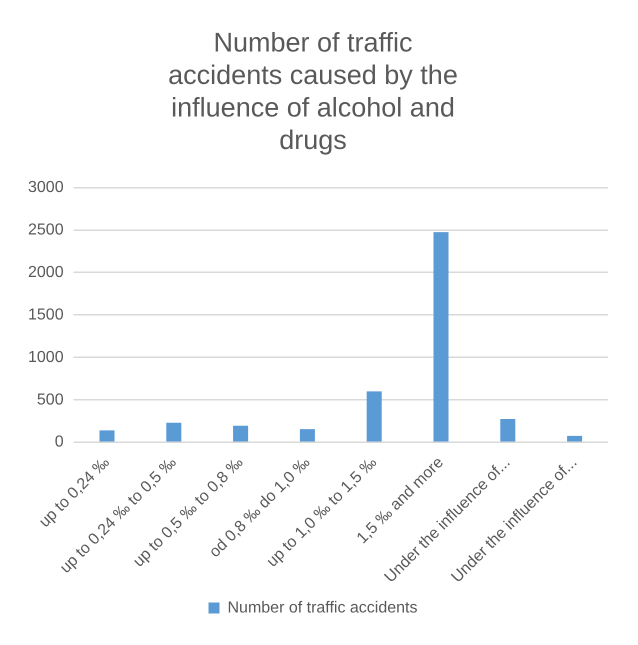  I want to click on y-tick-label: 1500, so click(46, 315).